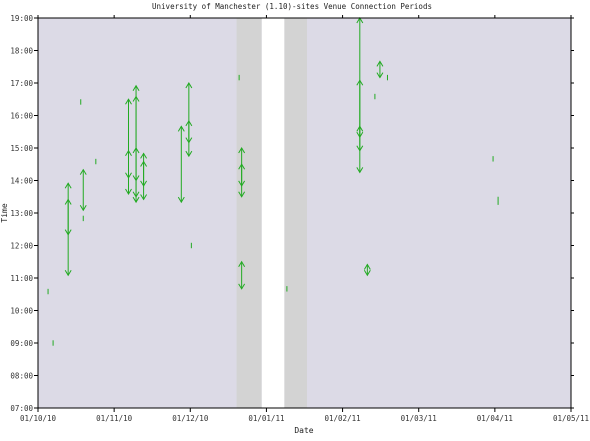 This screenshot has height=441, width=590. What do you see at coordinates (21, 83) in the screenshot?
I see `y-tick-label: 17:00` at bounding box center [21, 83].